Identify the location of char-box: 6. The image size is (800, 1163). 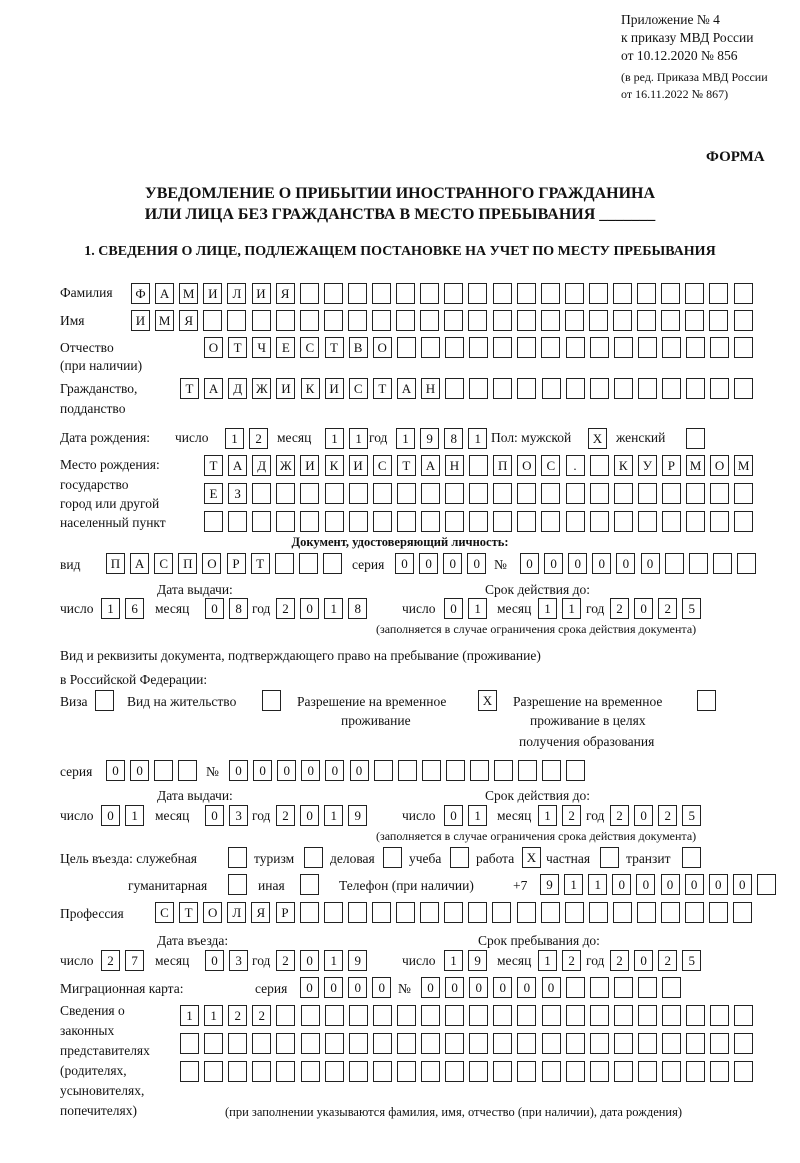
(135, 608).